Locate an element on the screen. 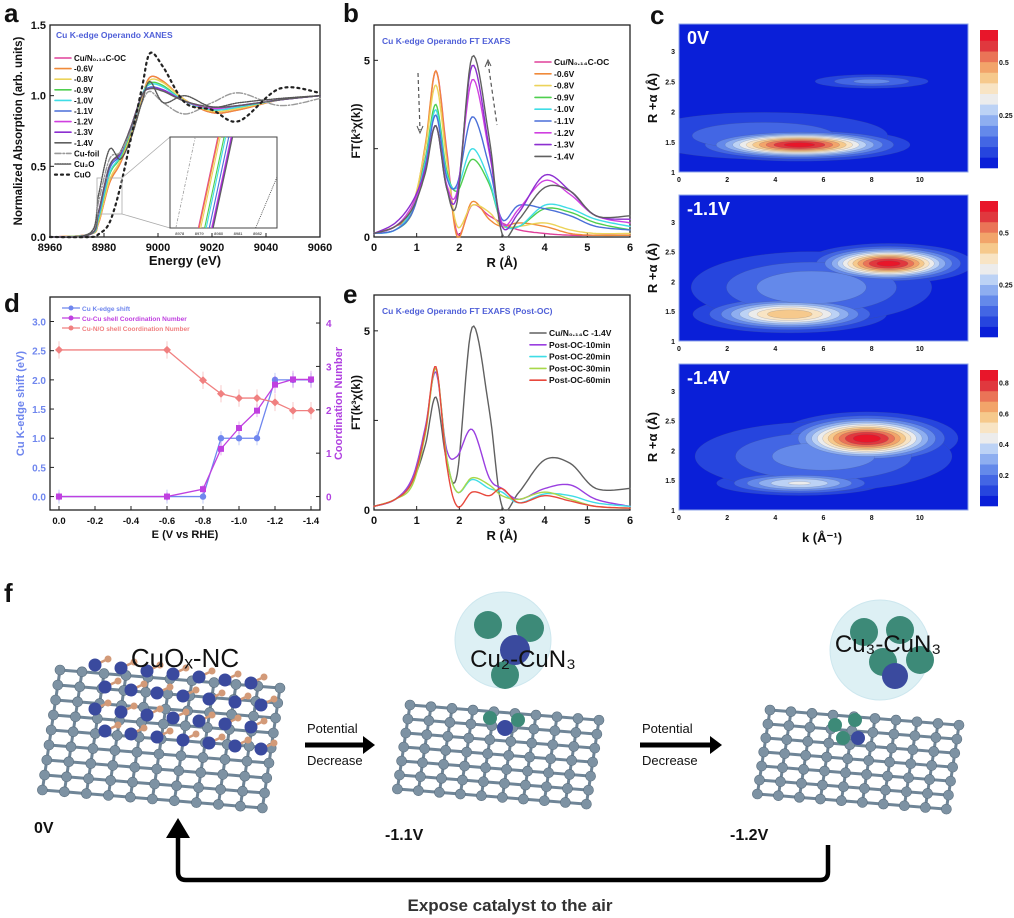 The height and width of the screenshot is (918, 1014). arrow-label: Potential is located at coordinates (332, 728).